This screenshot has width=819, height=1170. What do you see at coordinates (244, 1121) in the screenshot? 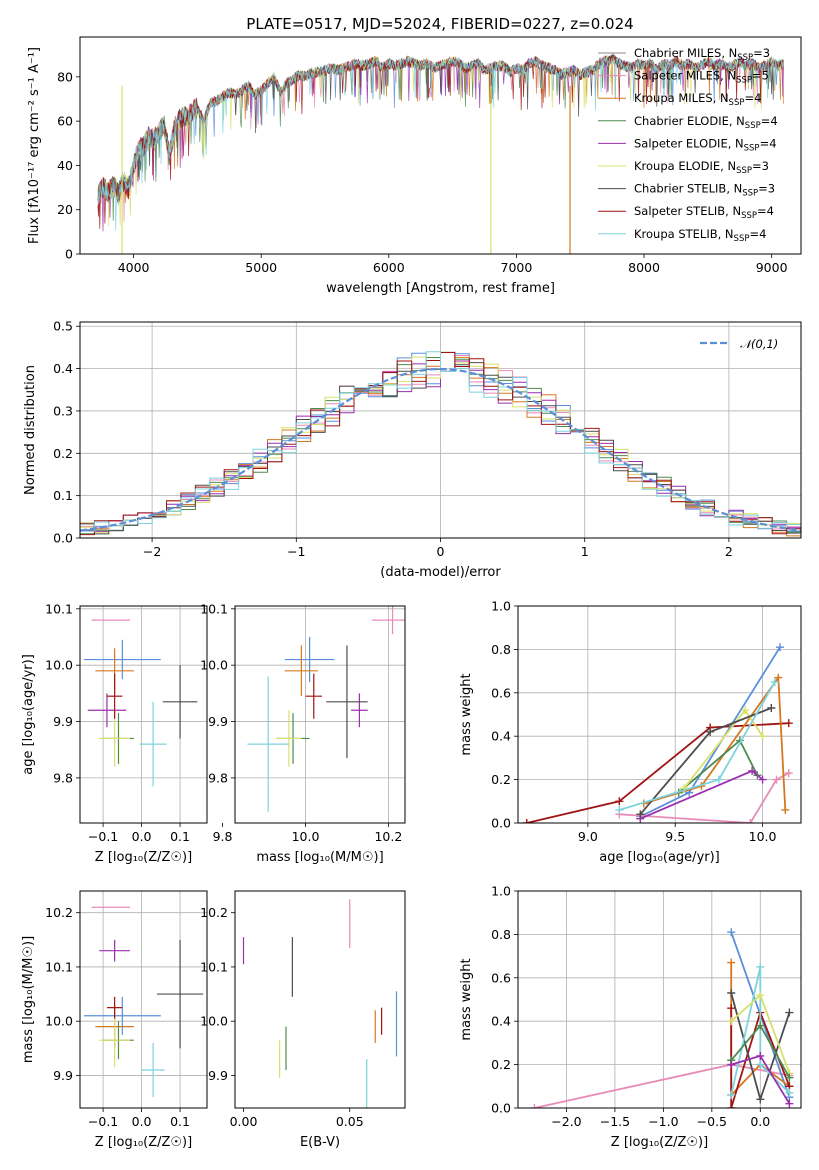
I see `x-tick-label: 0.00` at bounding box center [244, 1121].